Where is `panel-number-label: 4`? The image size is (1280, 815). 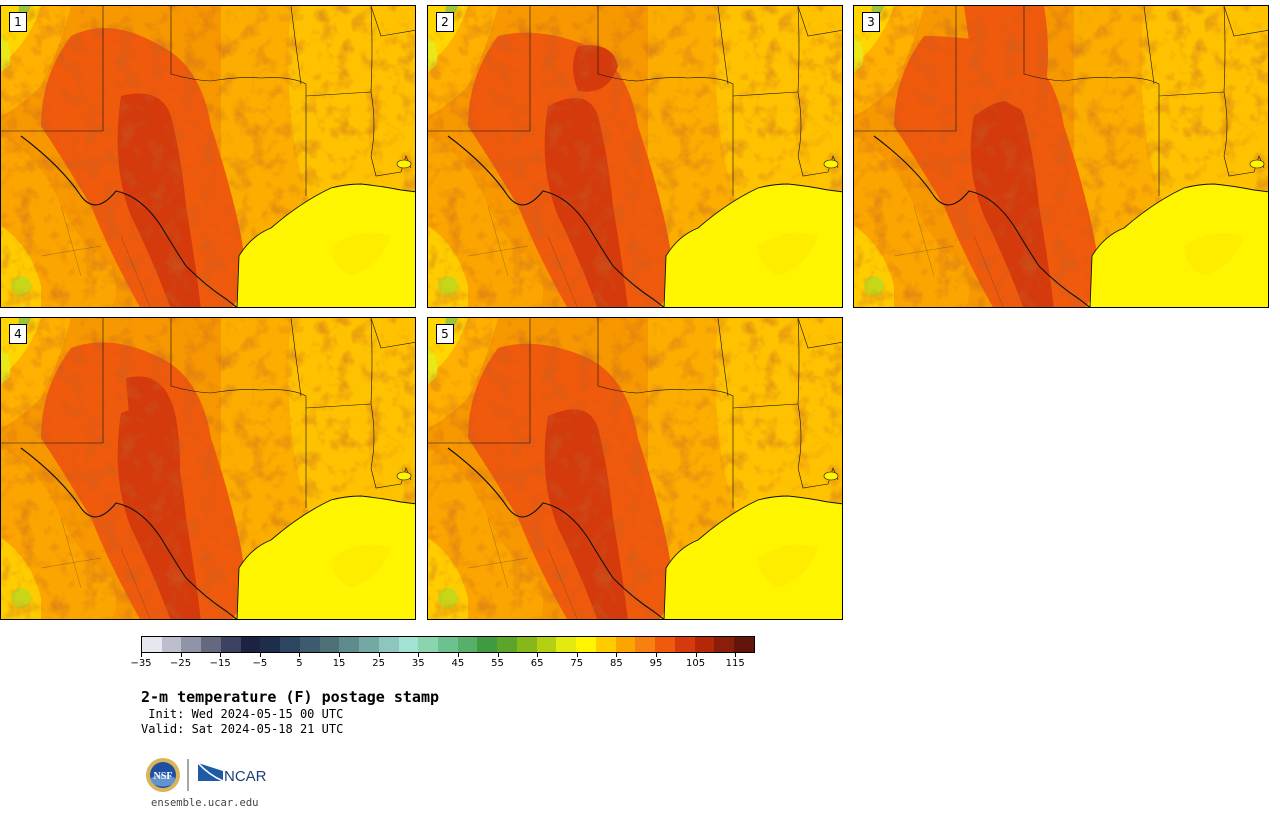
panel-number-label: 4 is located at coordinates (18, 334).